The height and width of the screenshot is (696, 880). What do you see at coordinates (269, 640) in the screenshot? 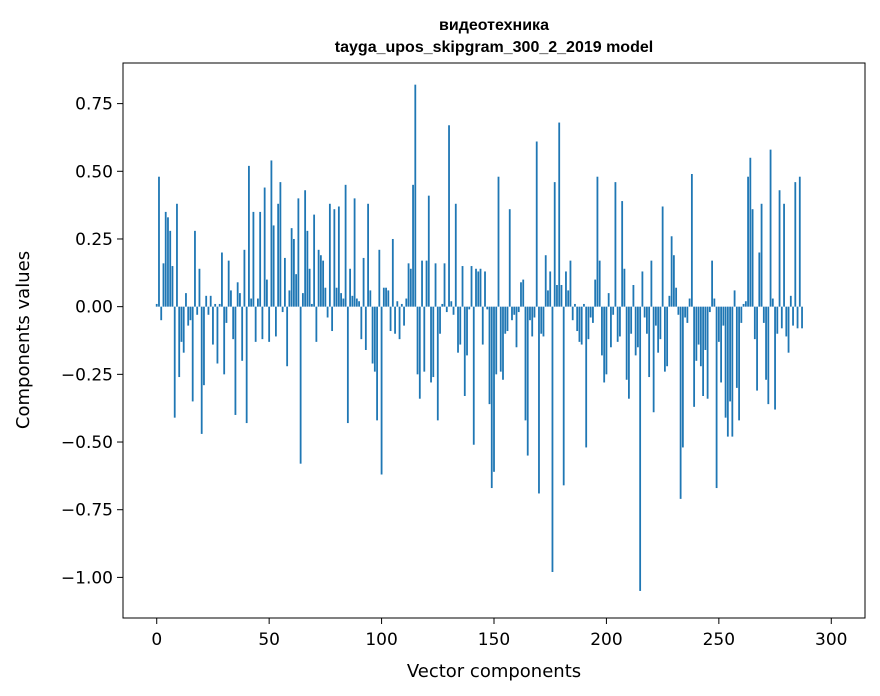
I see `x-tick-label: 50` at bounding box center [269, 640].